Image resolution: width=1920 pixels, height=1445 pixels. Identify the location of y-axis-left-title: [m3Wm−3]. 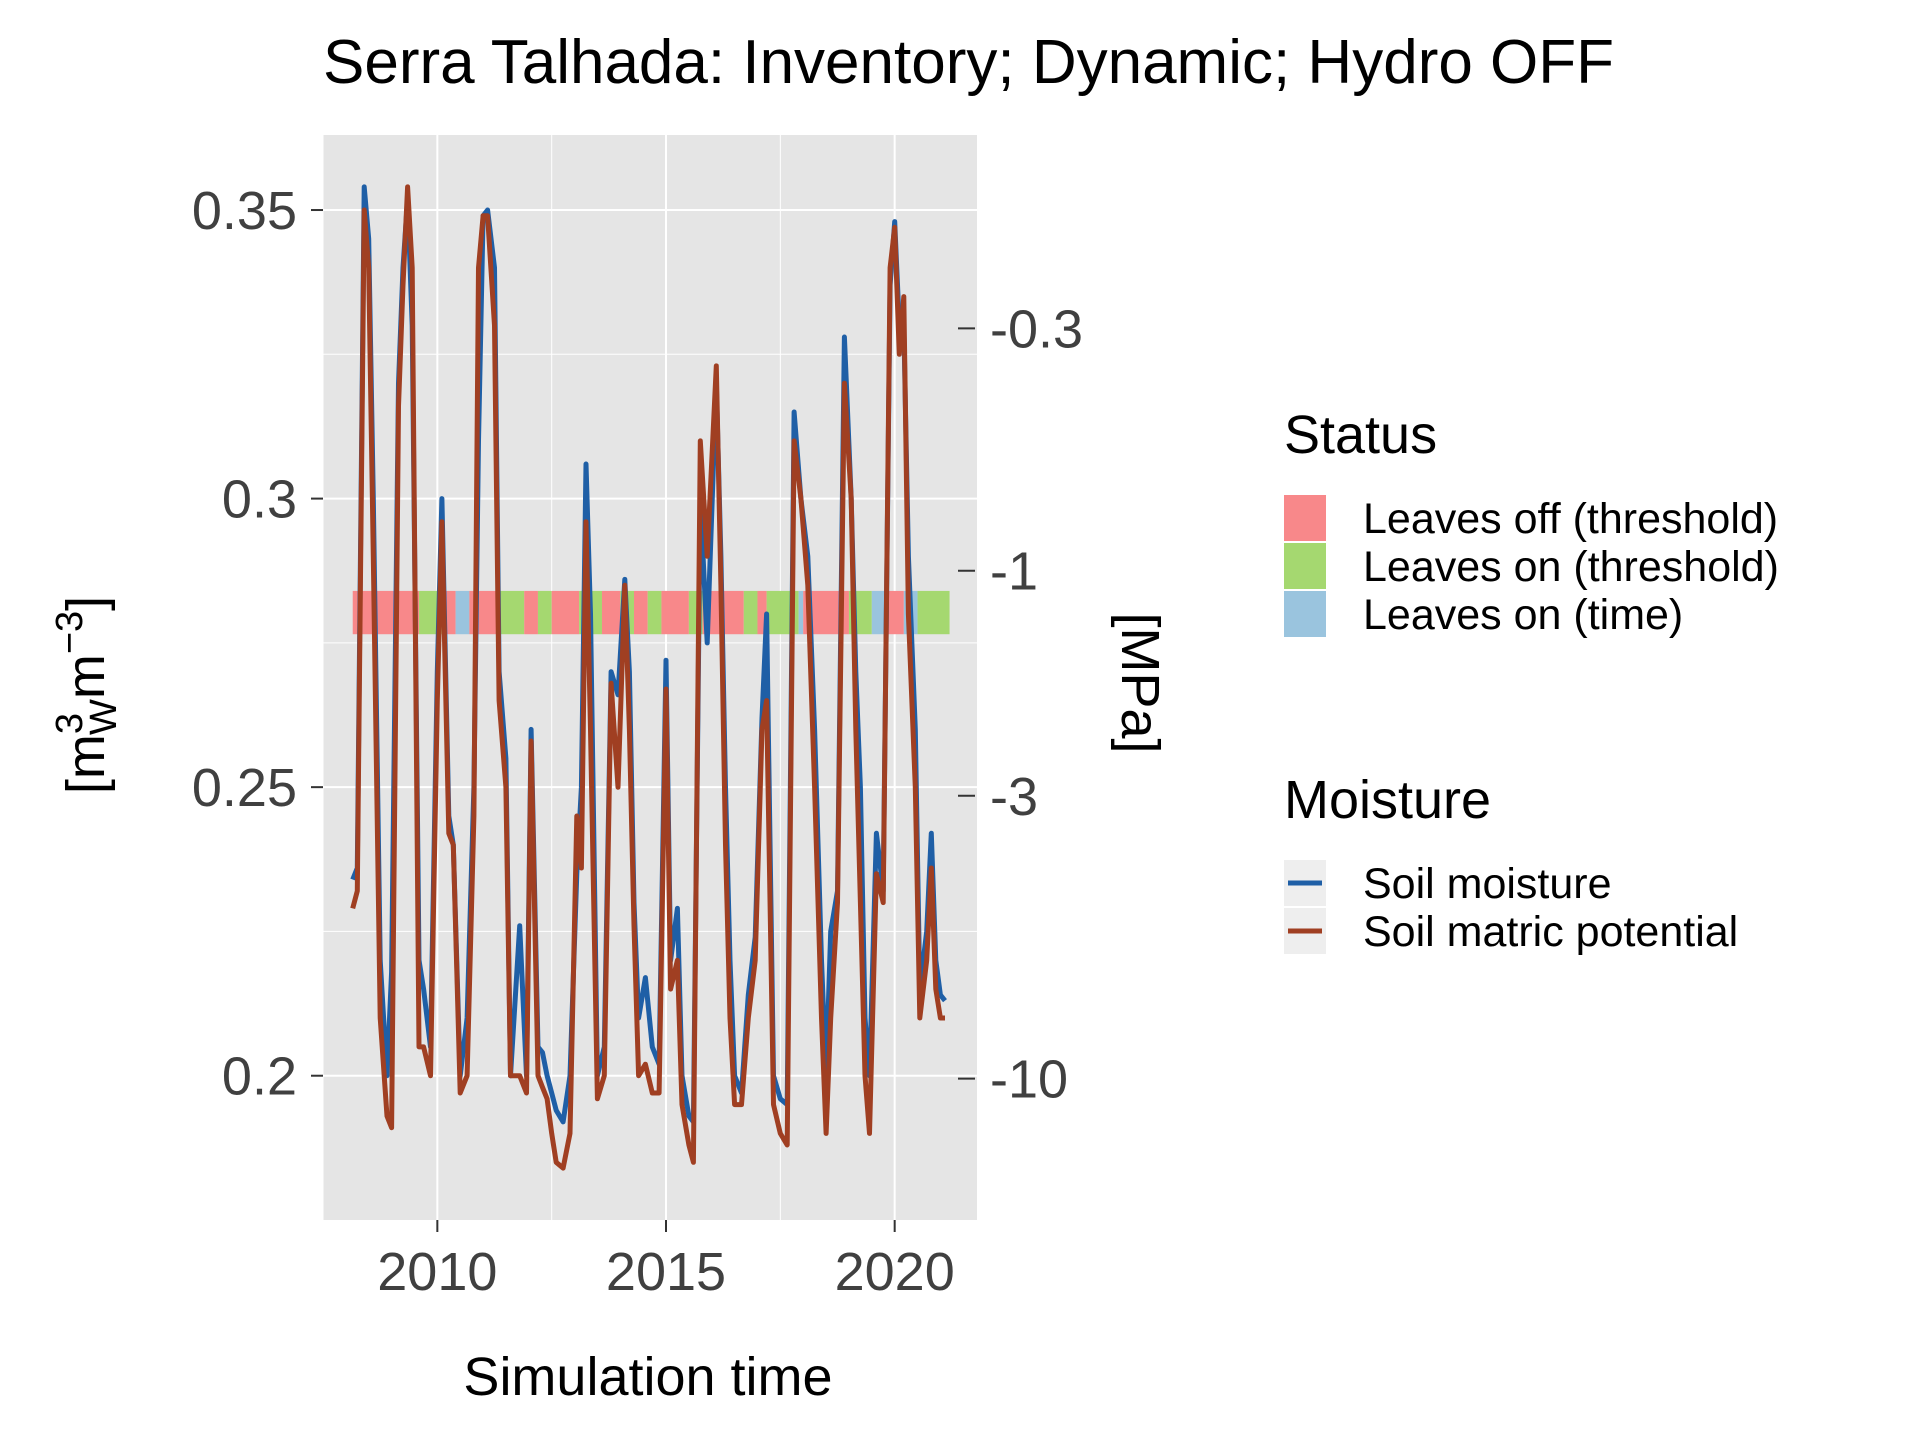
(87, 695).